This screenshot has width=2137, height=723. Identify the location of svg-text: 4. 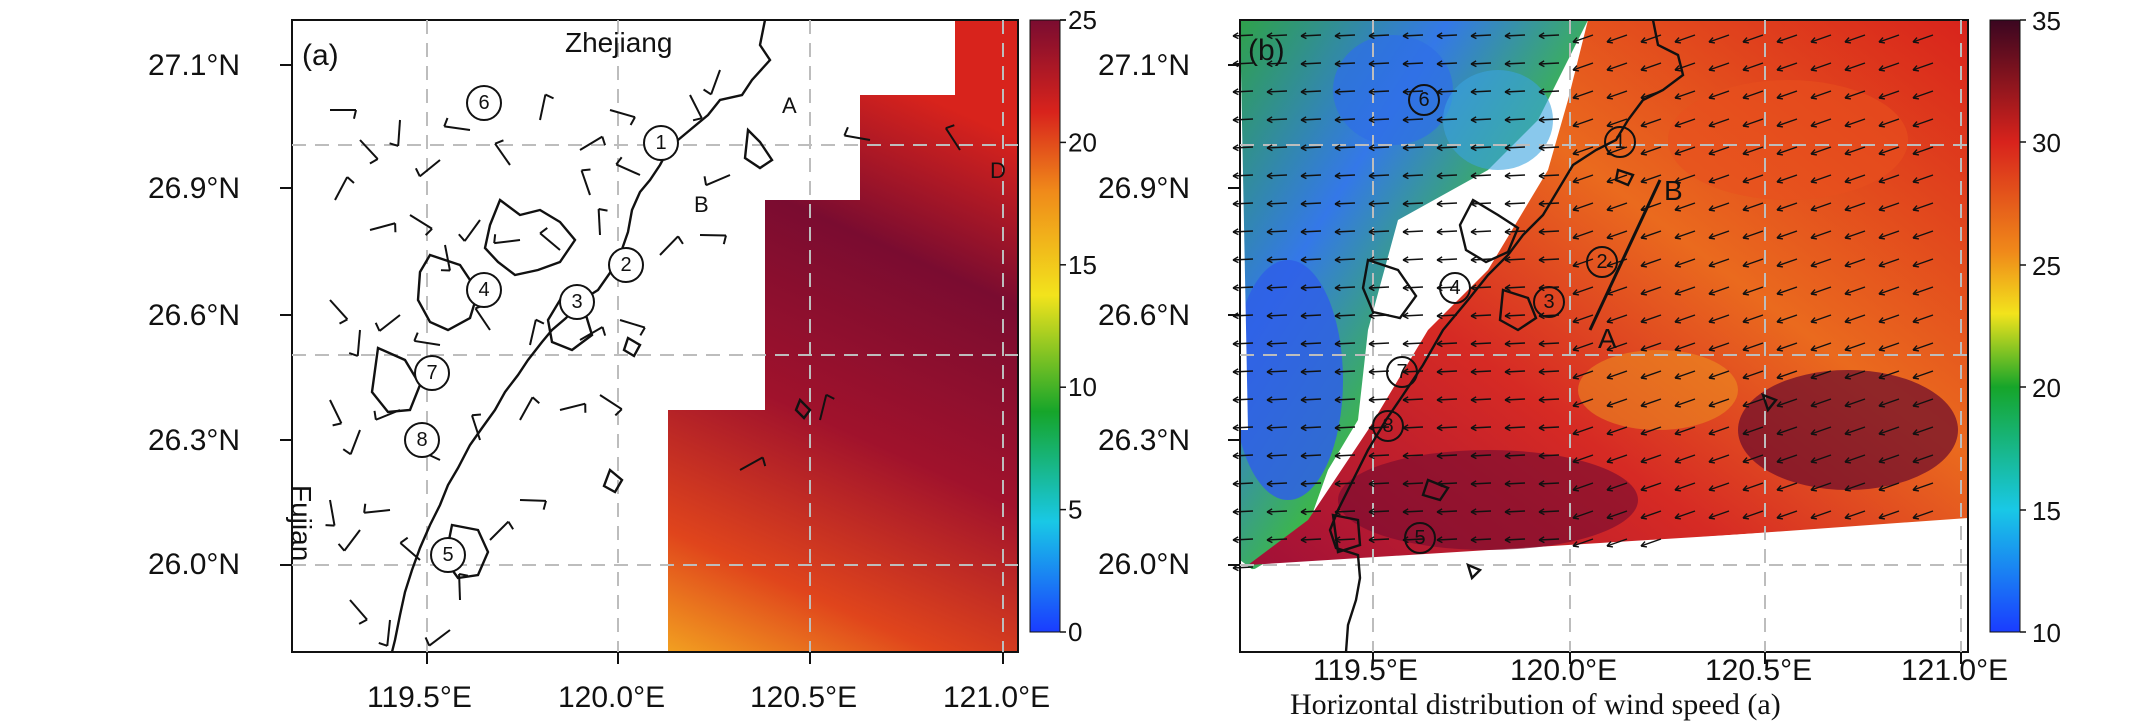
(1454, 288).